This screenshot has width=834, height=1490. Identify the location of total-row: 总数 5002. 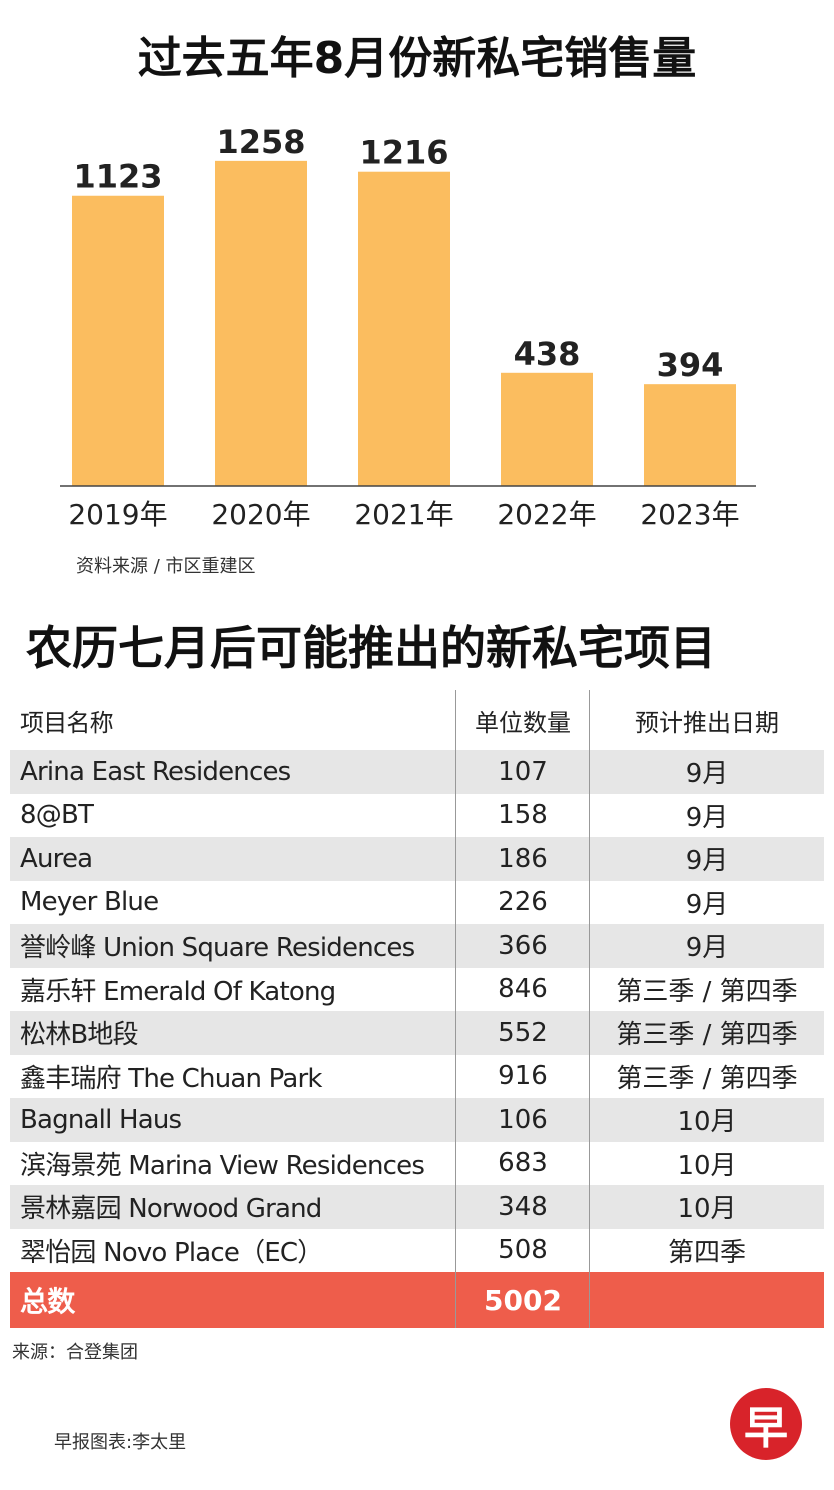
(417, 1300).